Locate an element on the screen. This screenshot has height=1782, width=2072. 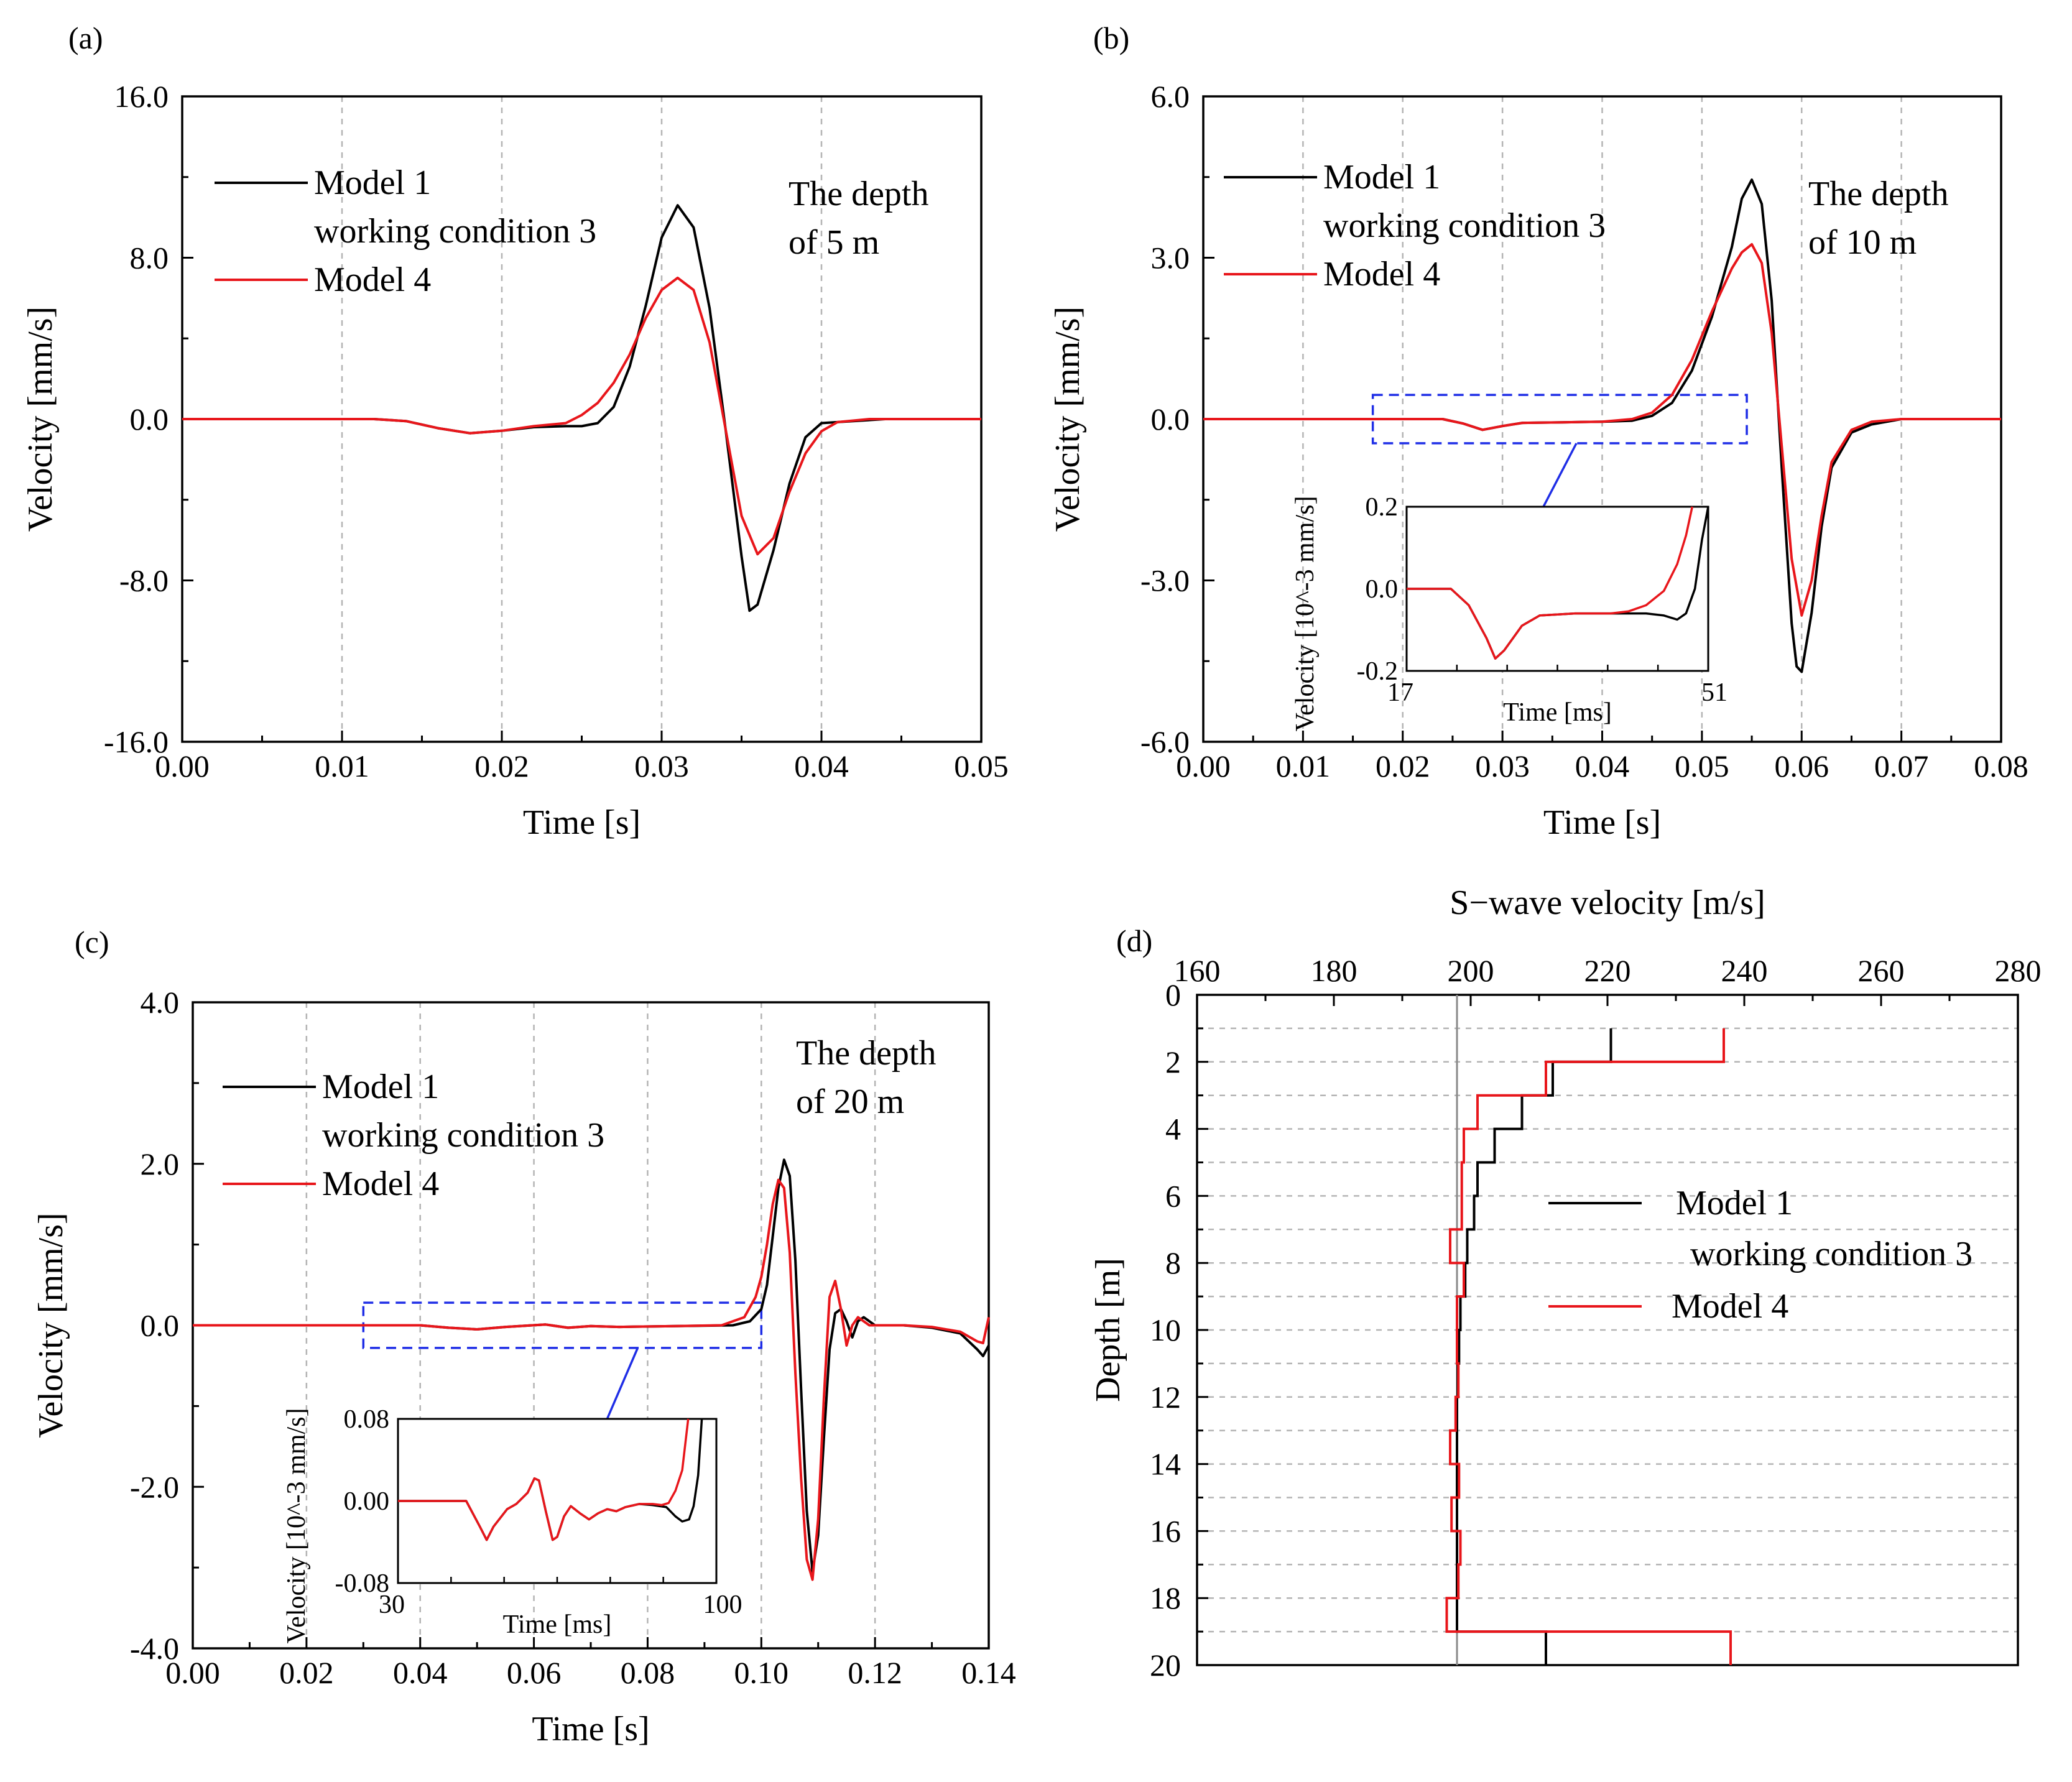
inset-y-tick-label: 0.08 is located at coordinates (367, 1419).